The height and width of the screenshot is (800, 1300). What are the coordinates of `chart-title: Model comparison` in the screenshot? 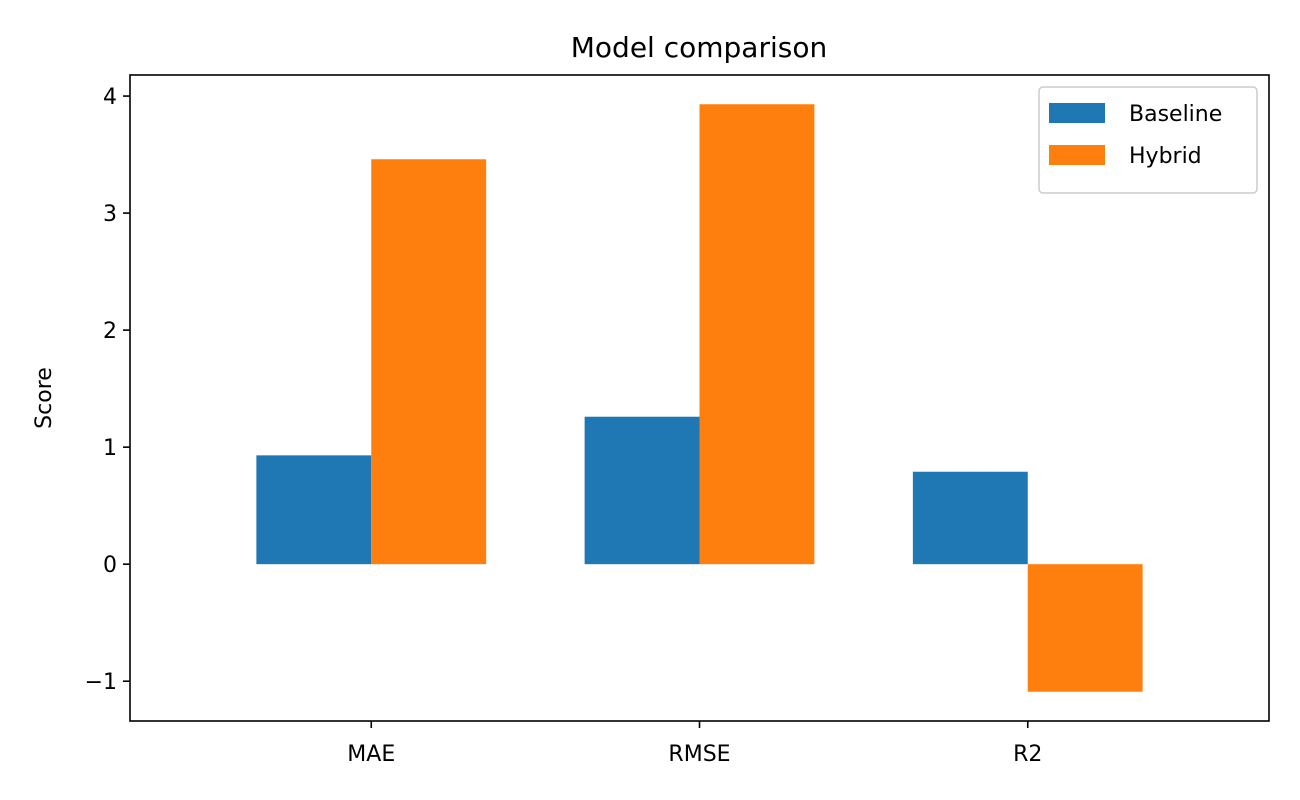 It's located at (699, 47).